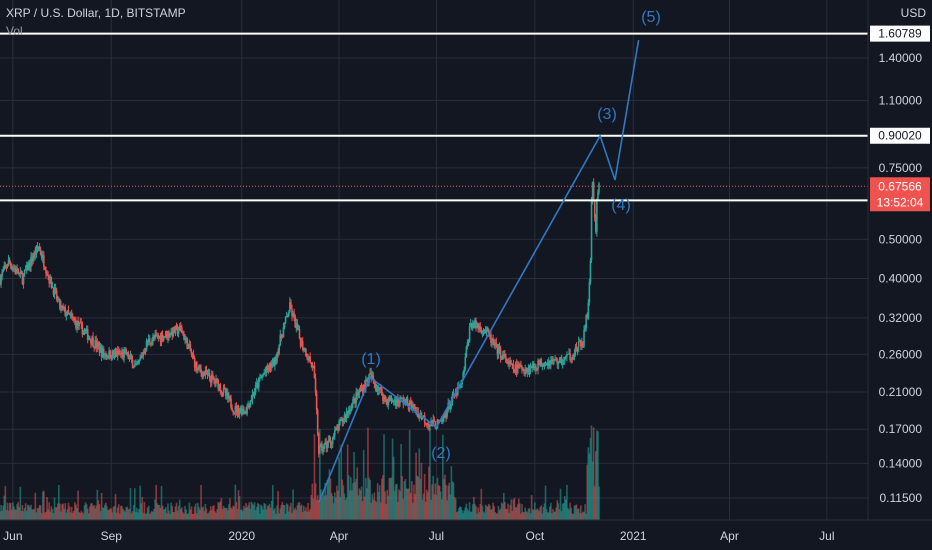 This screenshot has height=550, width=932. What do you see at coordinates (96, 22) in the screenshot?
I see `symbol-header: XRP / U.S. Dollar, 1D, BITSTAMP Vol` at bounding box center [96, 22].